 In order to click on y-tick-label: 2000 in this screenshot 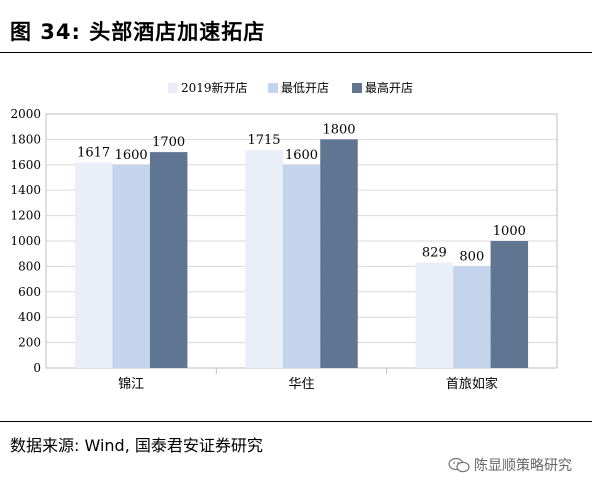, I will do `click(25, 114)`.